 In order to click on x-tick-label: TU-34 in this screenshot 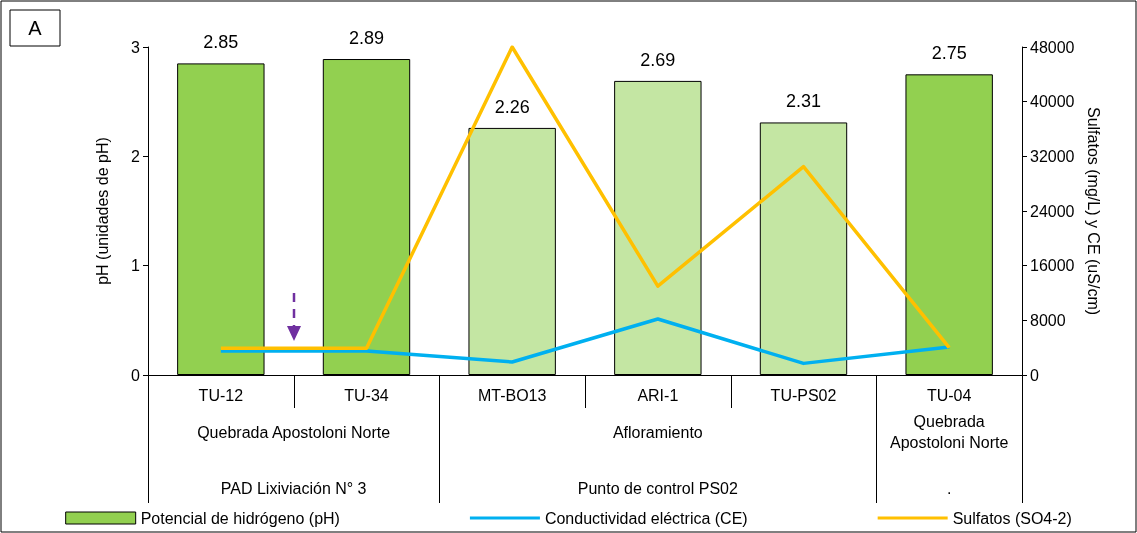, I will do `click(366, 395)`.